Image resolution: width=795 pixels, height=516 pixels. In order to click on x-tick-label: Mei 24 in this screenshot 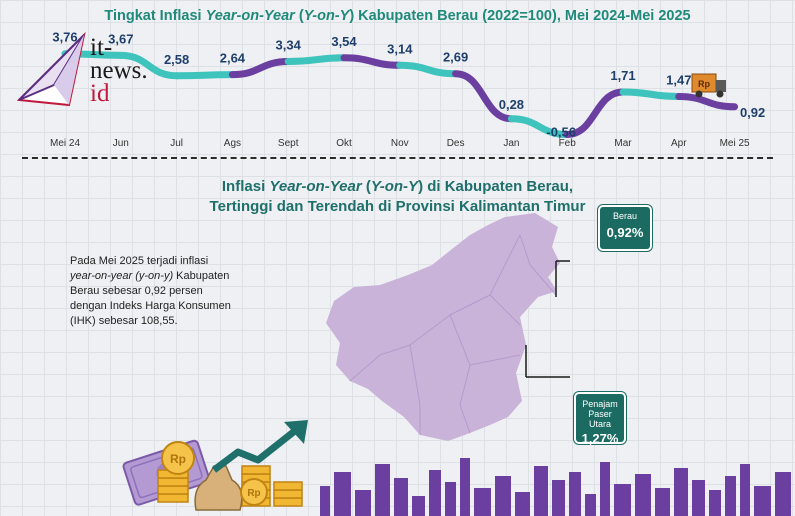, I will do `click(65, 143)`.